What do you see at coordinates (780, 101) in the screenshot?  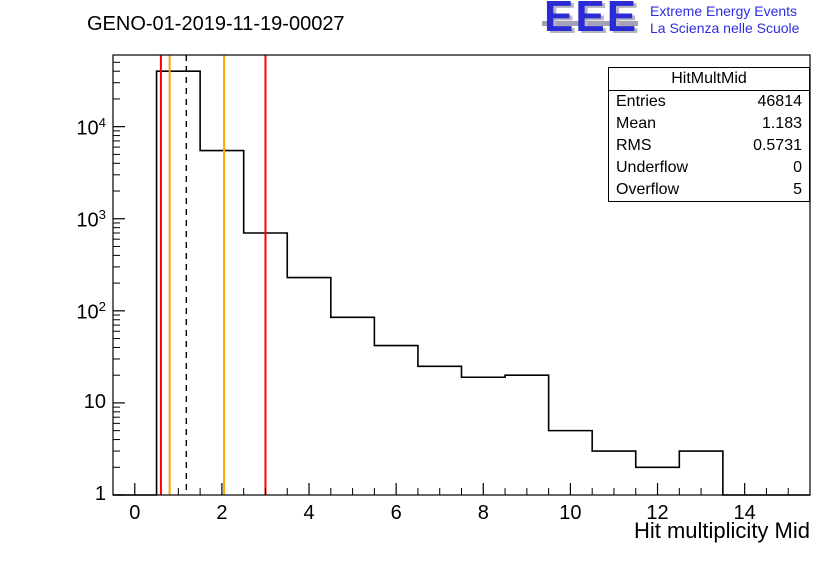 I see `stats-value: 46814` at bounding box center [780, 101].